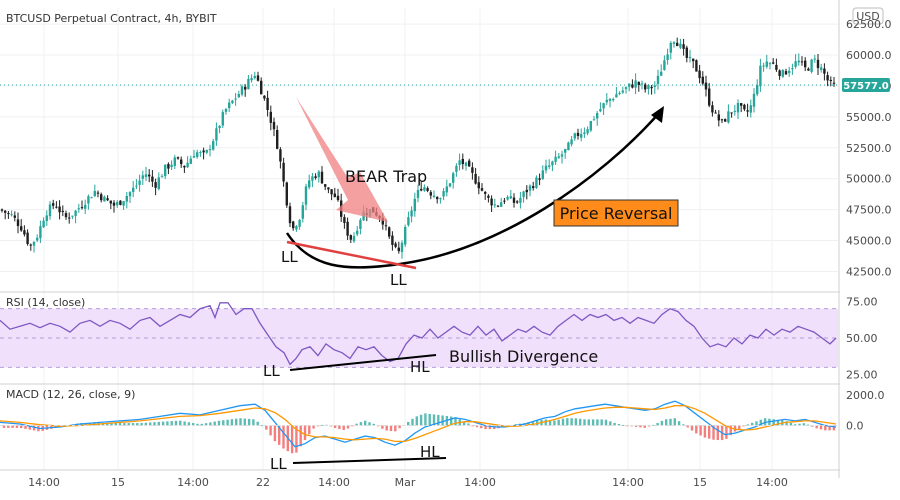 The height and width of the screenshot is (500, 900). What do you see at coordinates (263, 482) in the screenshot?
I see `time-tick-label: 22` at bounding box center [263, 482].